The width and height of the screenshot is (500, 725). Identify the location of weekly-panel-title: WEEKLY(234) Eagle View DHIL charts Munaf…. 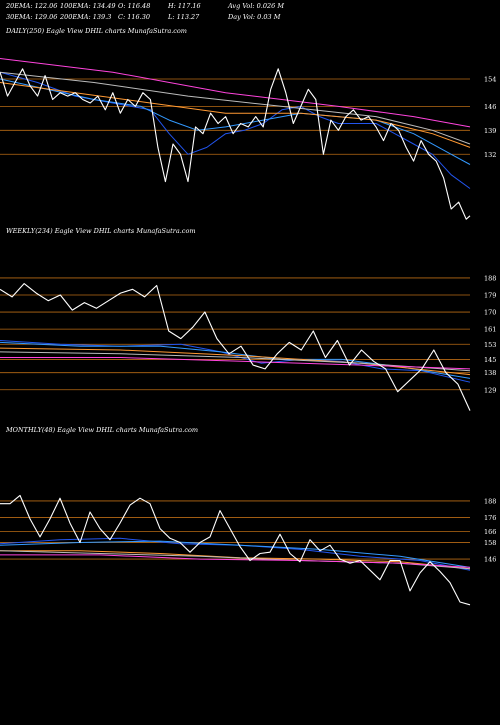
(101, 231).